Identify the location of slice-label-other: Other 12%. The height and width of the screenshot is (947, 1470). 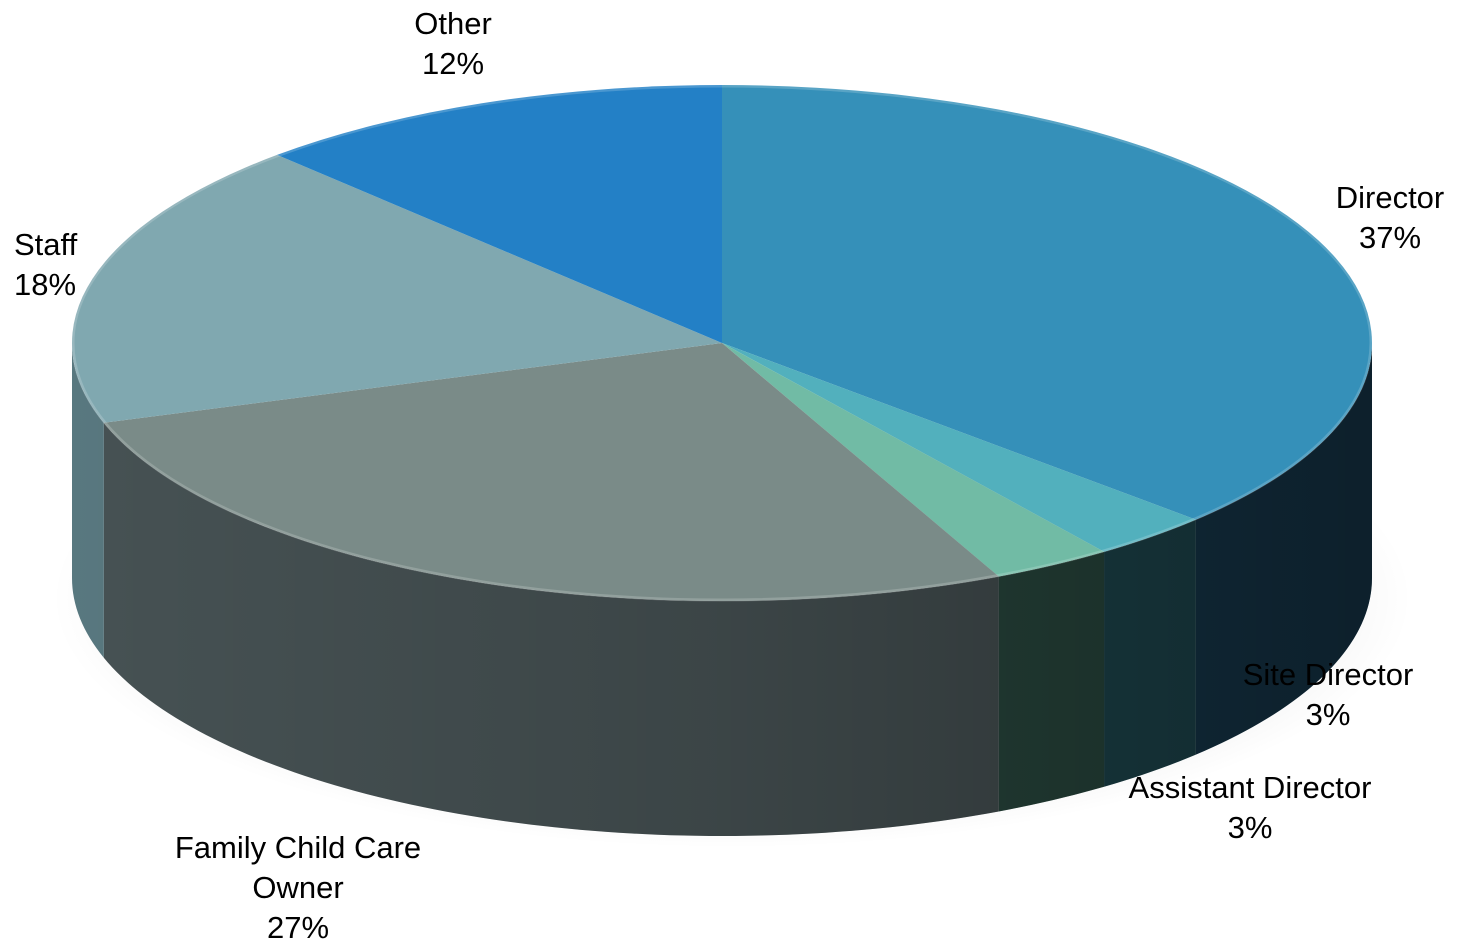
(453, 44).